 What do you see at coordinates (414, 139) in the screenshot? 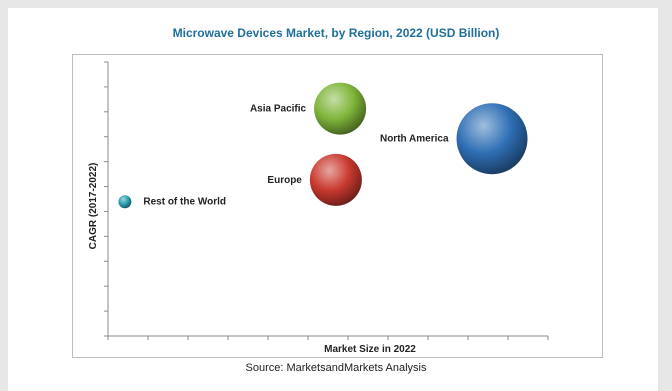
I see `bubble-label: North America` at bounding box center [414, 139].